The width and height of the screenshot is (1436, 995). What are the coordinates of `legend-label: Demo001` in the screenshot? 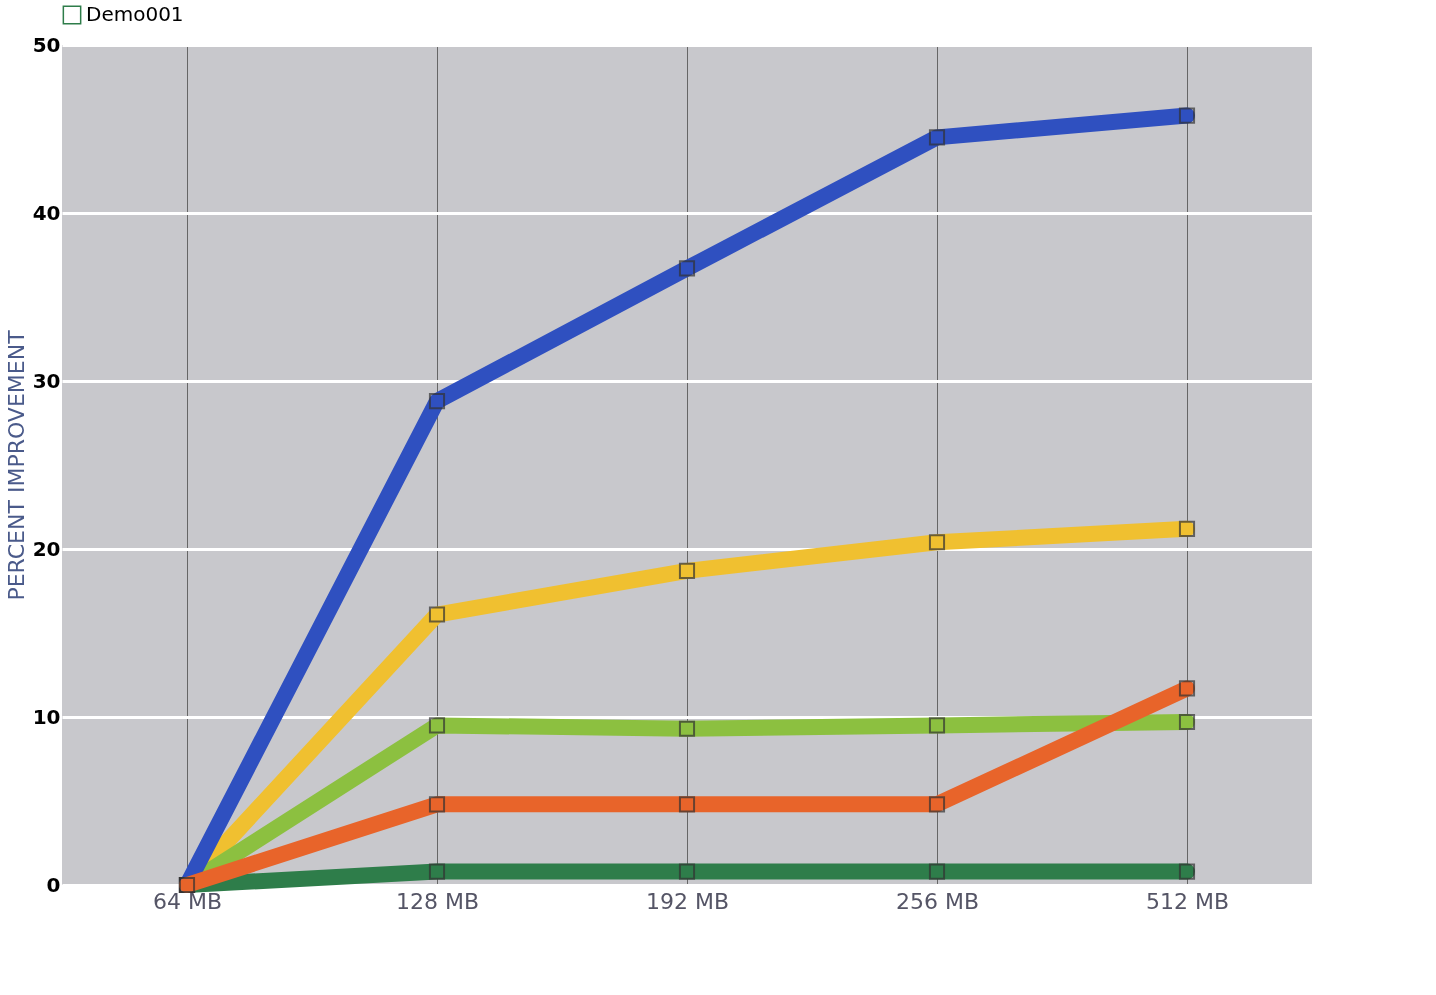 It's located at (135, 14).